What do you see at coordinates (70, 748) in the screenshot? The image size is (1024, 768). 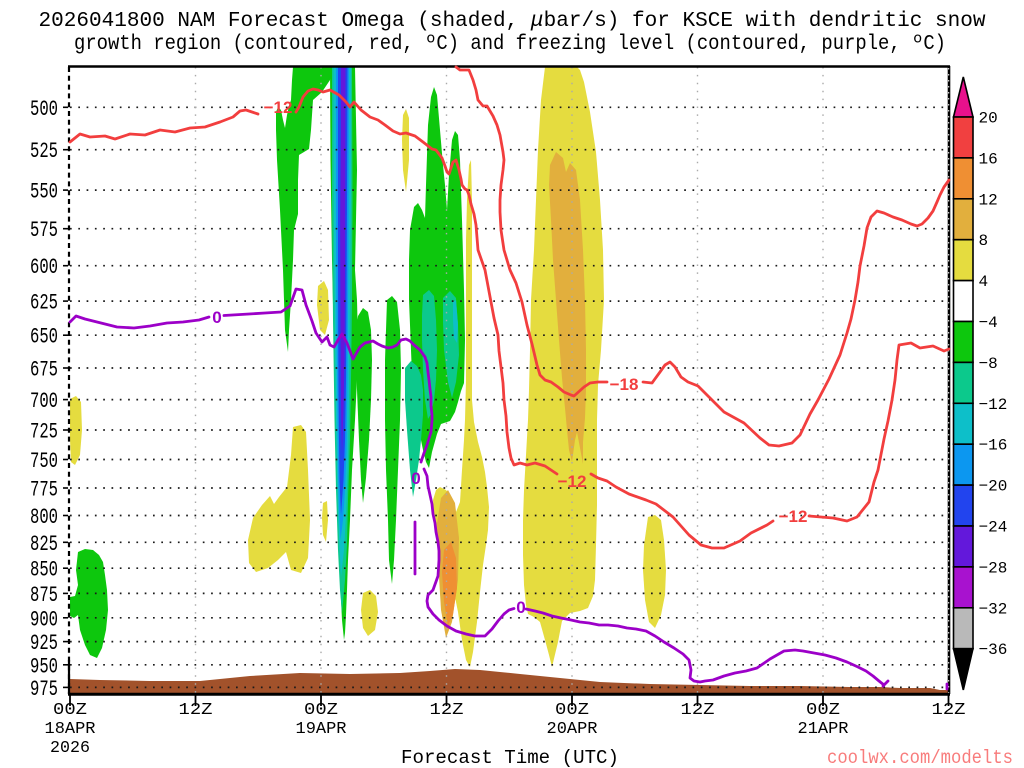 I see `svg-text: 2026` at bounding box center [70, 748].